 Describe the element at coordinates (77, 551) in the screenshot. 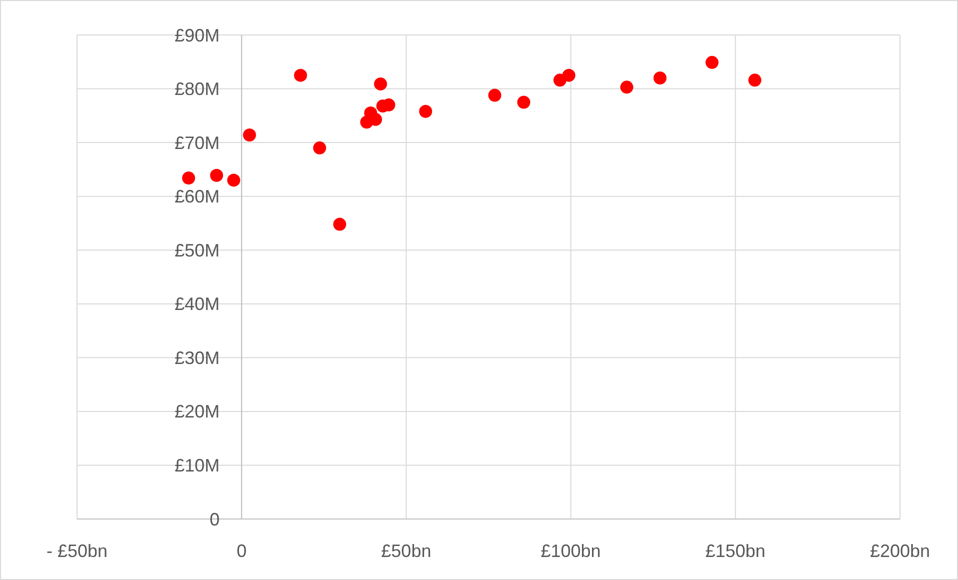

I see `x-tick-label: - £50bn` at that location.